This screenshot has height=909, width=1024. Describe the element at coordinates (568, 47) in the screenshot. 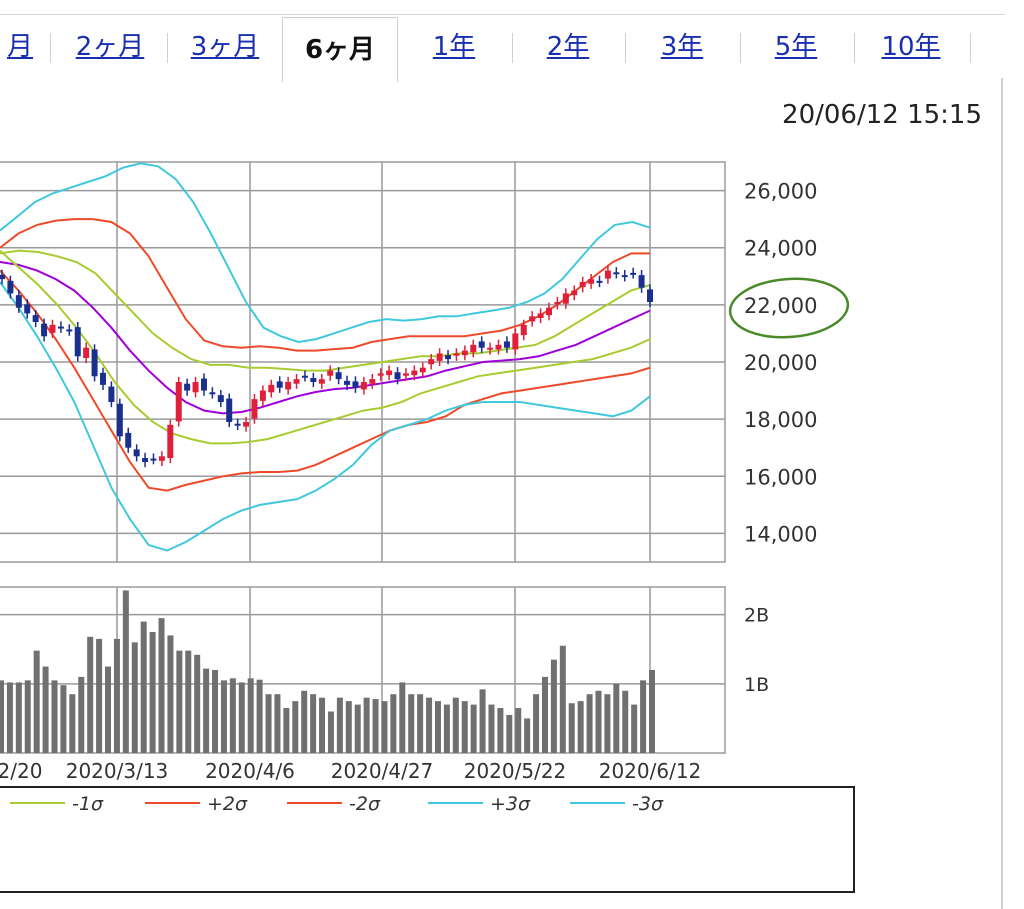

I see `tab-2-years: 2年` at that location.